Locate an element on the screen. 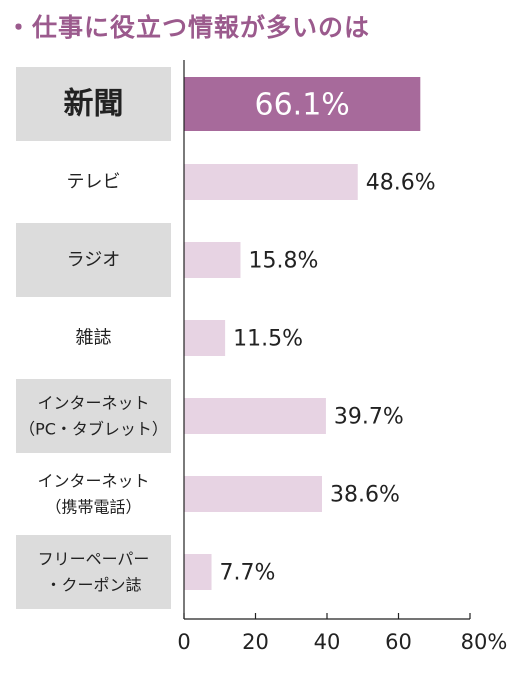  category-label: （PC・タブレット） is located at coordinates (93, 429).